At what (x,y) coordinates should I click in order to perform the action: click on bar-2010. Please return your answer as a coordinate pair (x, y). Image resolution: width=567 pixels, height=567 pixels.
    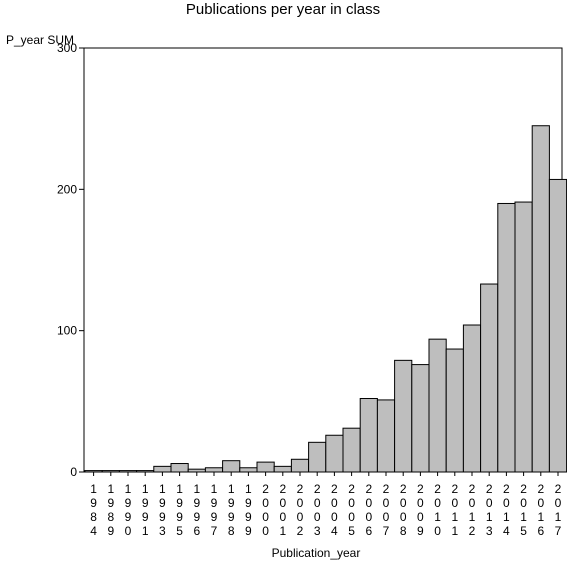
    Looking at the image, I should click on (437, 405).